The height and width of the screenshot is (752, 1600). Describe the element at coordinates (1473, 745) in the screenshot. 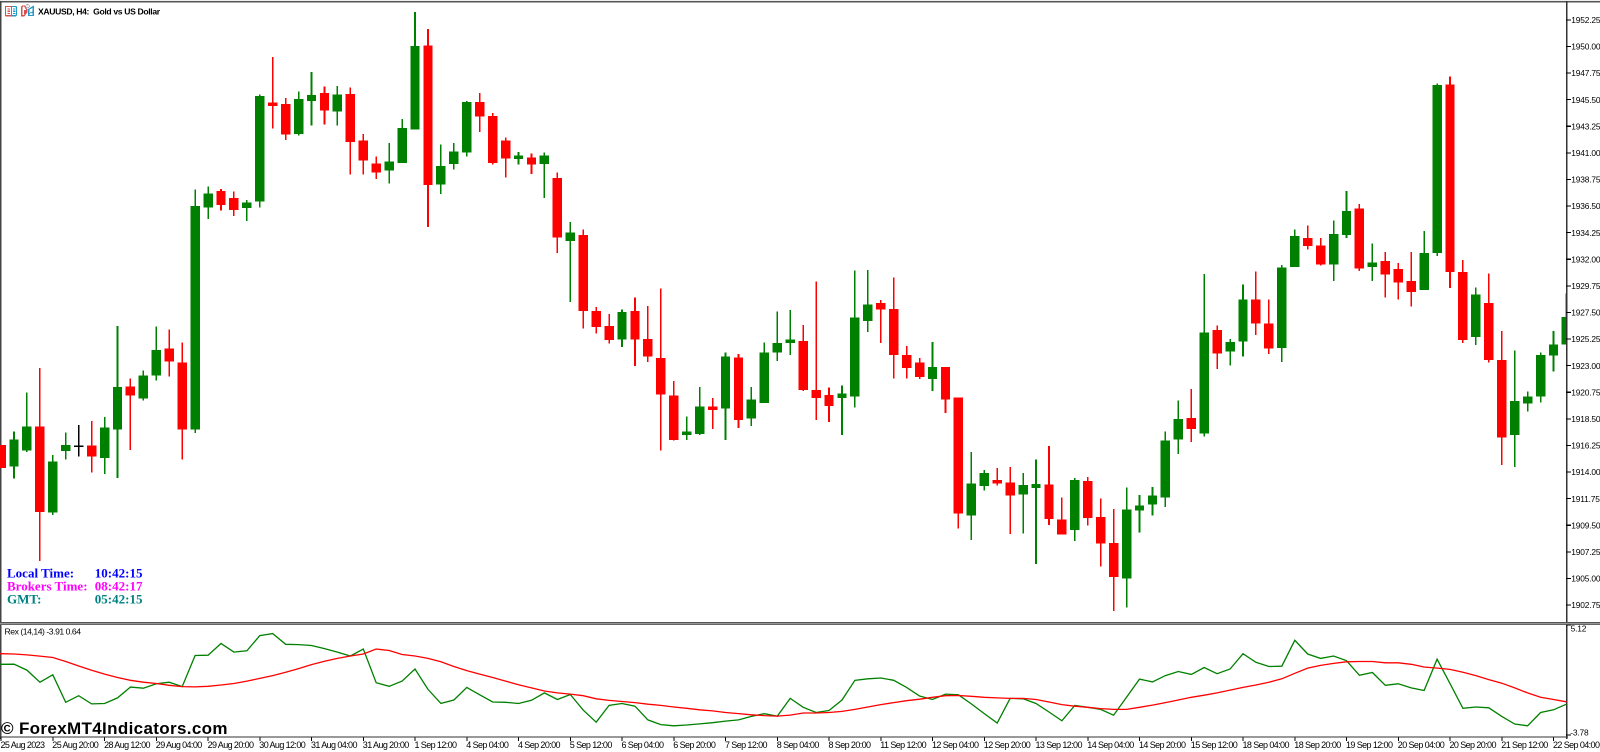

I see `svg-text: 20 Sep 20:00` at that location.